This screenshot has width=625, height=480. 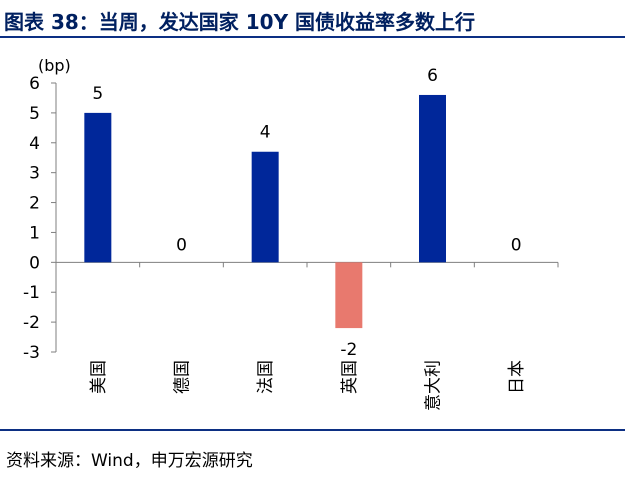 What do you see at coordinates (97, 94) in the screenshot?
I see `bar-value-label: 5` at bounding box center [97, 94].